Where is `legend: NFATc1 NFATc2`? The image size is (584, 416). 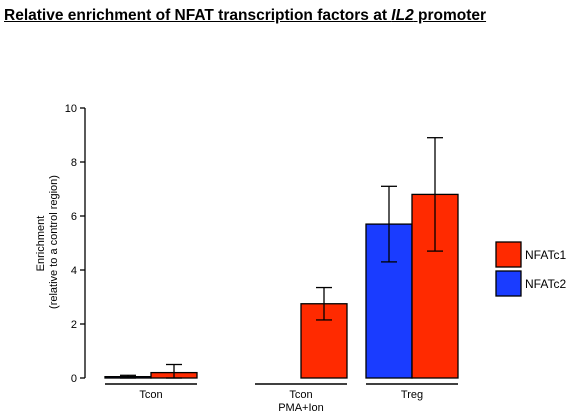 legend: NFATc1 NFATc2 is located at coordinates (530, 269).